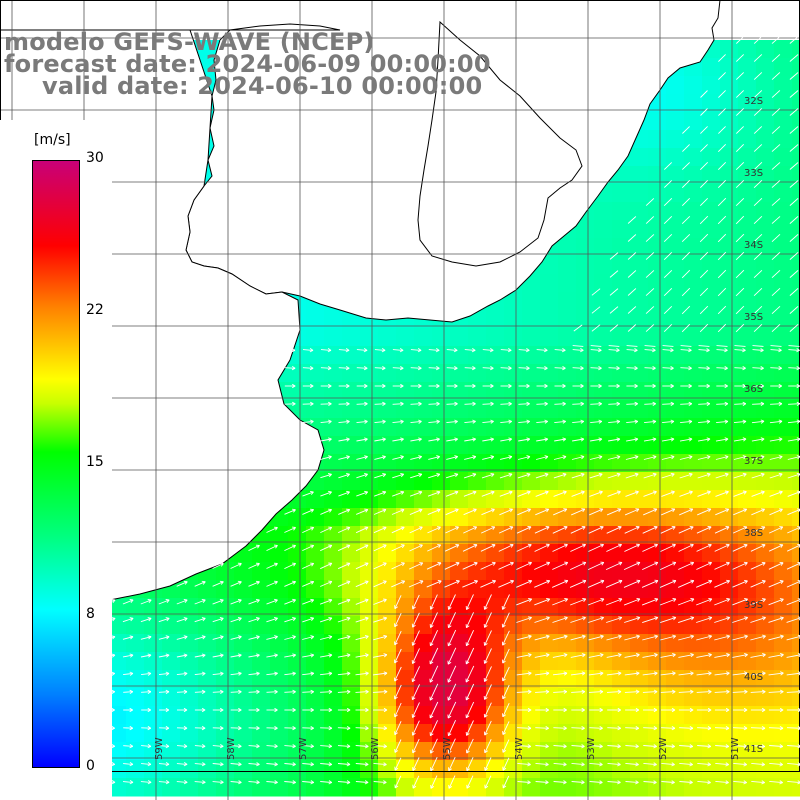 The image size is (800, 800). I want to click on lon-label: 51W, so click(735, 748).